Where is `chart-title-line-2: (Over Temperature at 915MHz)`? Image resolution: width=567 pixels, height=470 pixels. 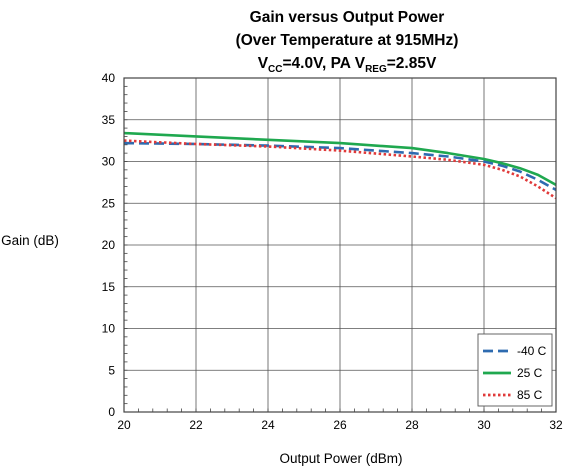
chart-title-line-2: (Over Temperature at 915MHz) is located at coordinates (347, 40).